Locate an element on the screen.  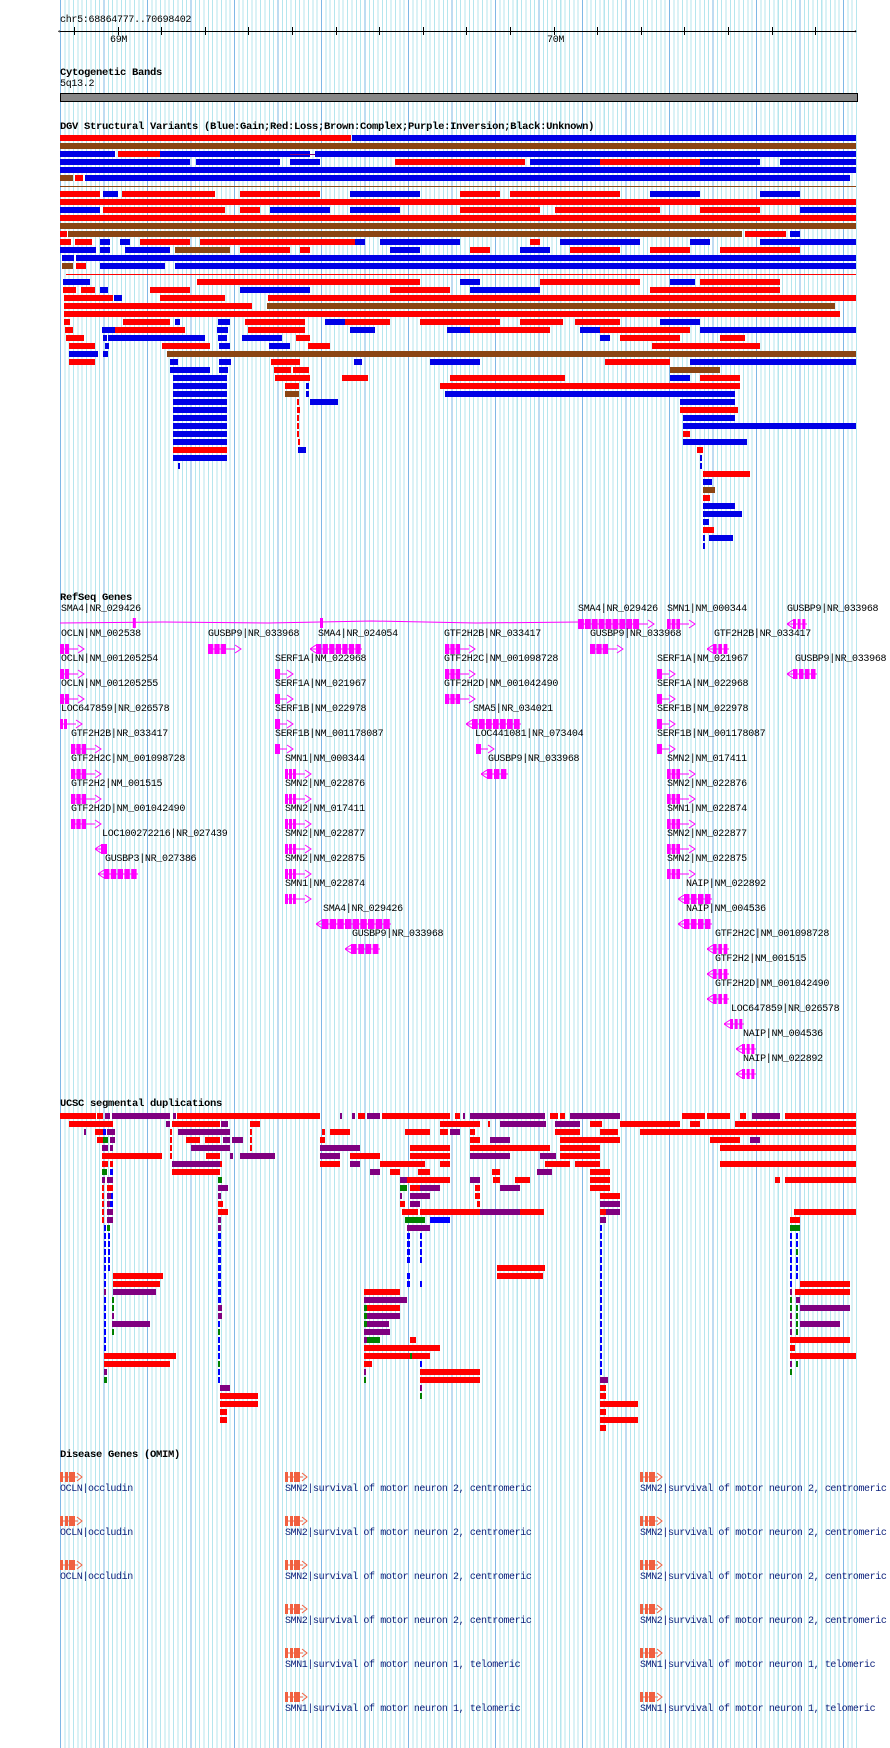
gene-label: SERF1A|NM_022968 is located at coordinates (703, 684).